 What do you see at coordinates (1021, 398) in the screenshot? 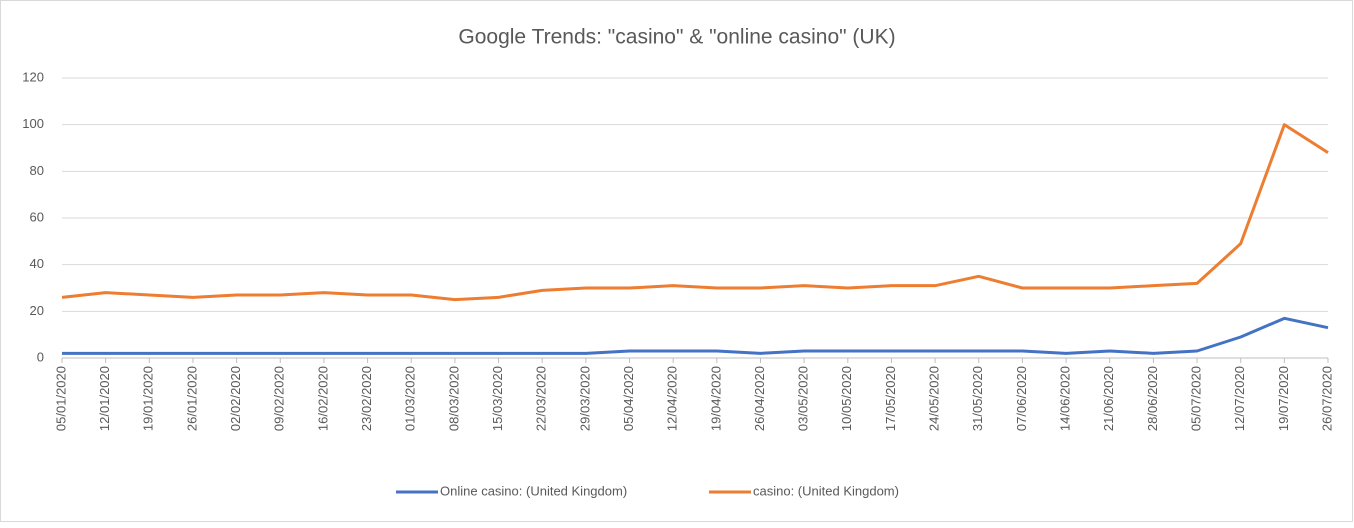
I see `x-tick-label: 07/06/2020` at bounding box center [1021, 398].